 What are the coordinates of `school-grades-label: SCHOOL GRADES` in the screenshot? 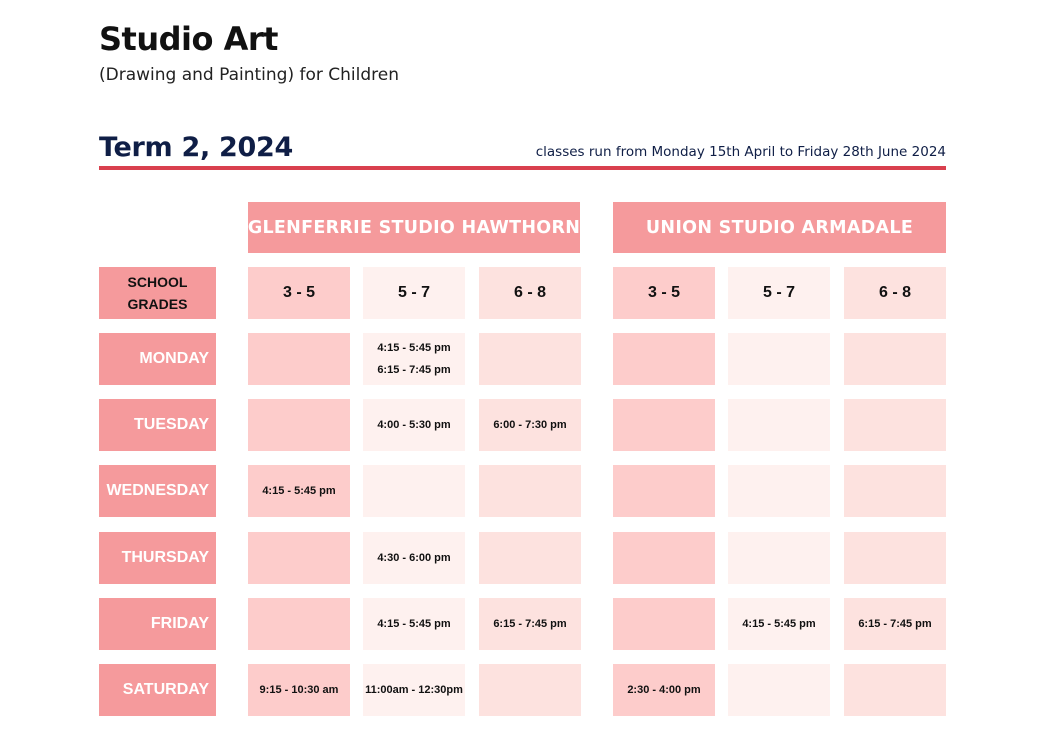 It's located at (157, 293).